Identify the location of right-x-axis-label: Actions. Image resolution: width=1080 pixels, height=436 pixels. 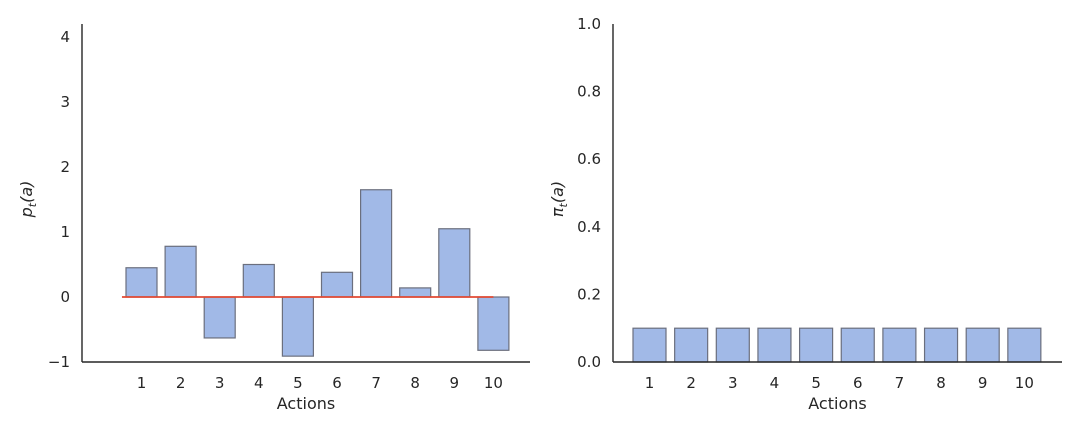
(837, 403).